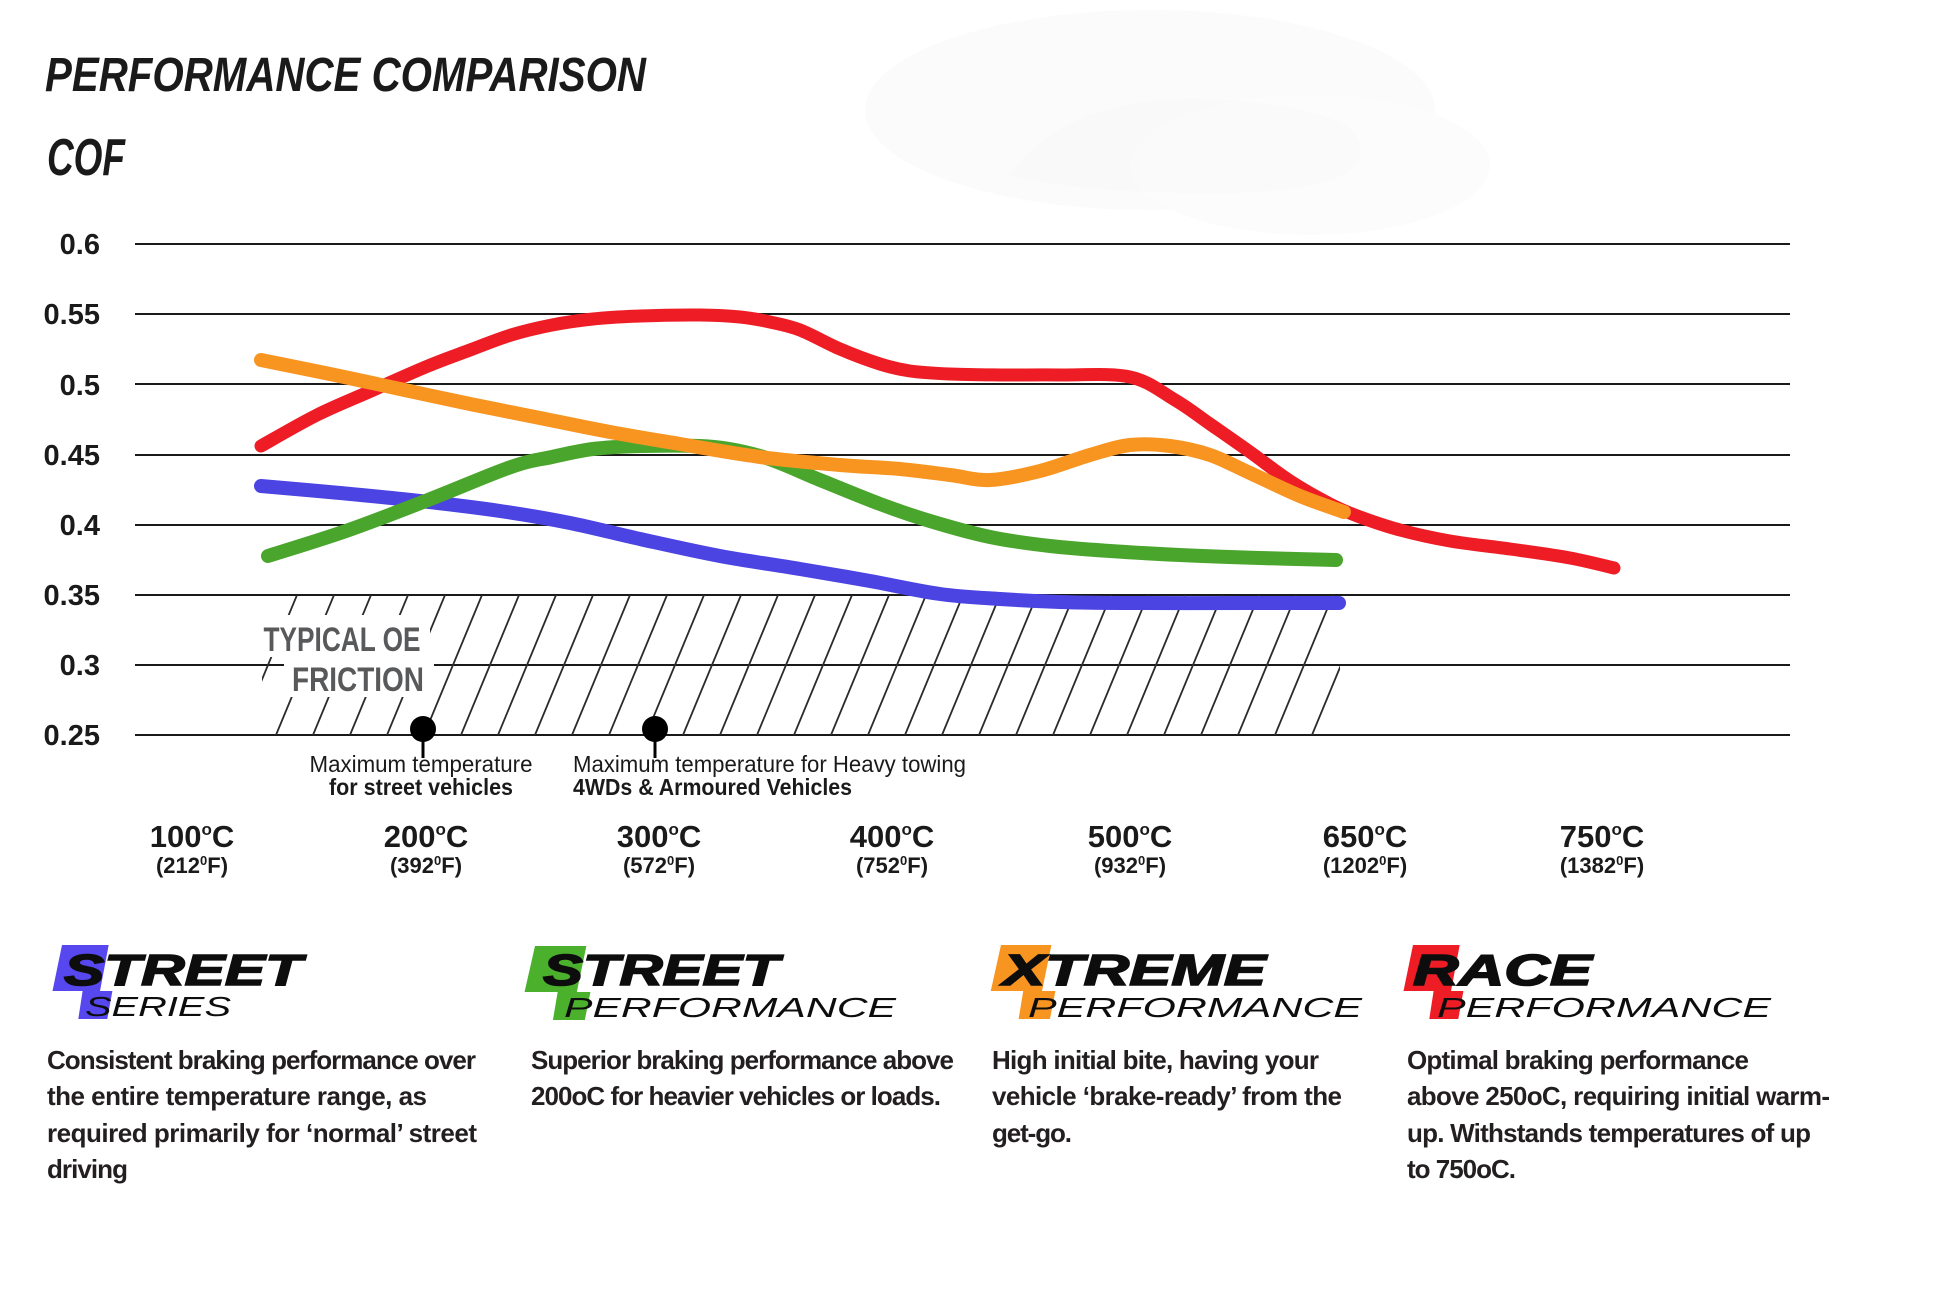 This screenshot has height=1310, width=1946. What do you see at coordinates (1602, 836) in the screenshot?
I see `svg-text: 750oC` at bounding box center [1602, 836].